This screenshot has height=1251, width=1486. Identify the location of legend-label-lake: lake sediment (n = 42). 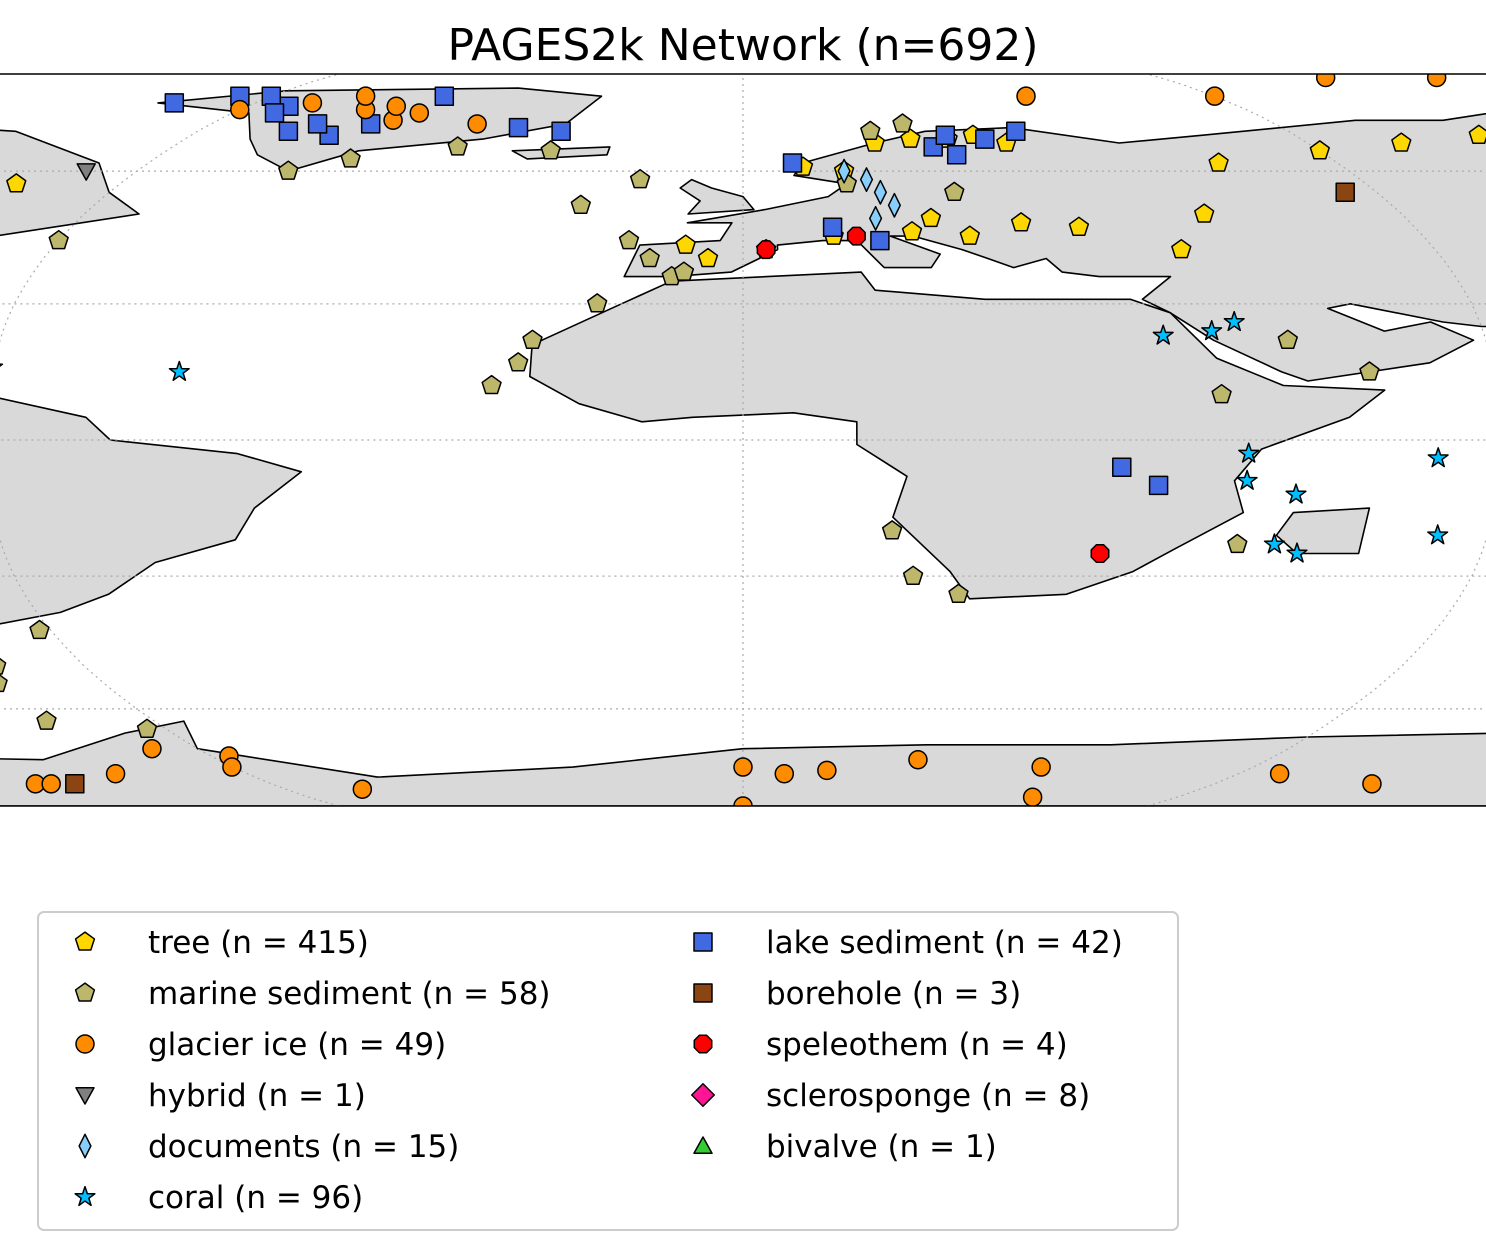
(944, 943).